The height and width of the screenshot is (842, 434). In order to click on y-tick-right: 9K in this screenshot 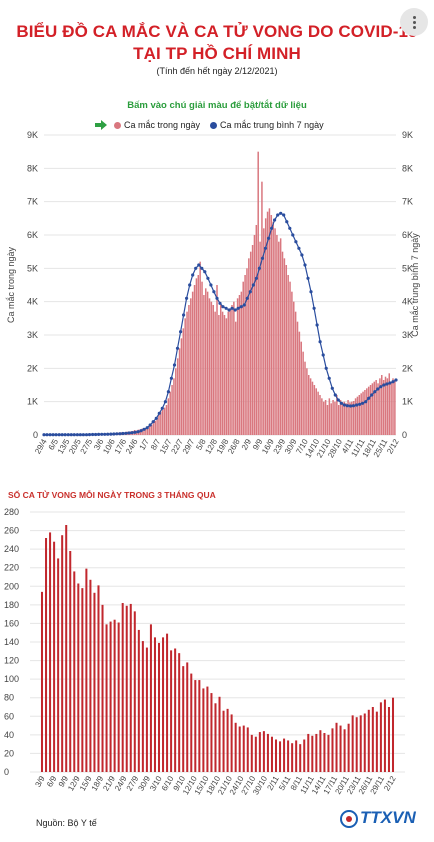, I will do `click(407, 135)`.